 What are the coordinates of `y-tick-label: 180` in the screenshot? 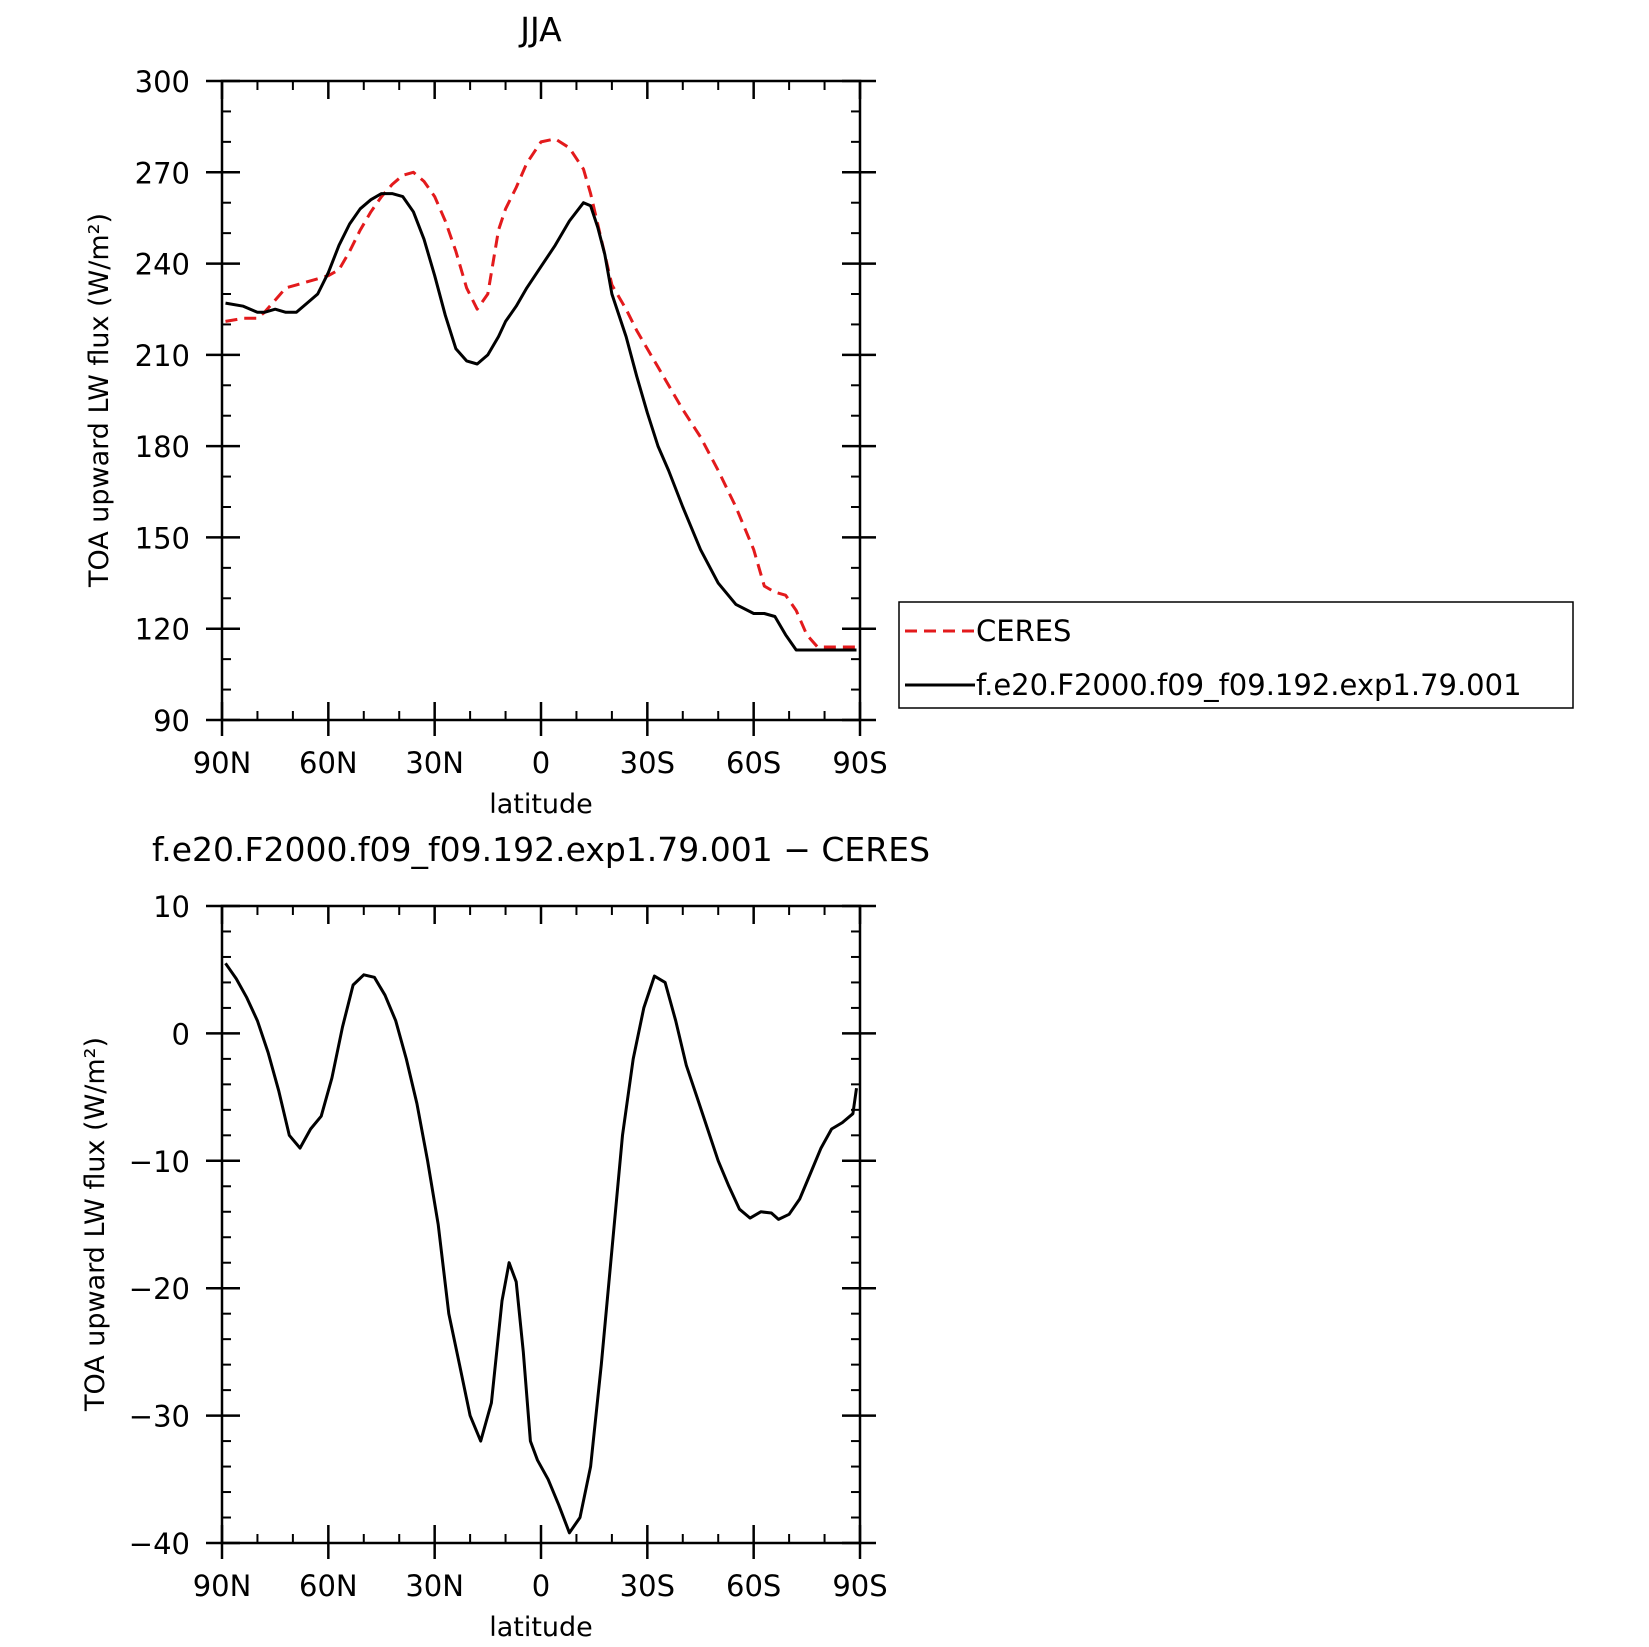 It's located at (162, 447).